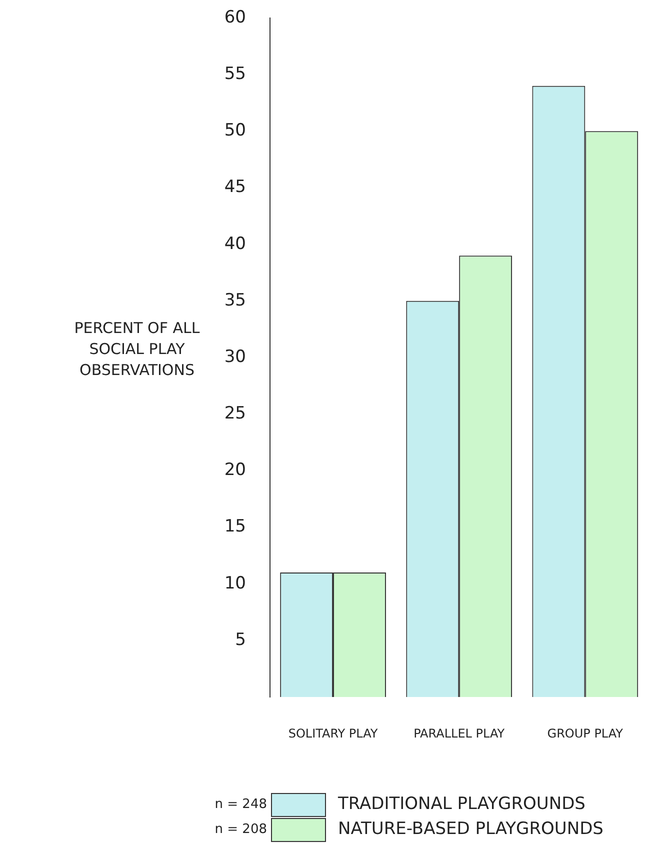  Describe the element at coordinates (235, 300) in the screenshot. I see `y-tick-label: 35` at that location.